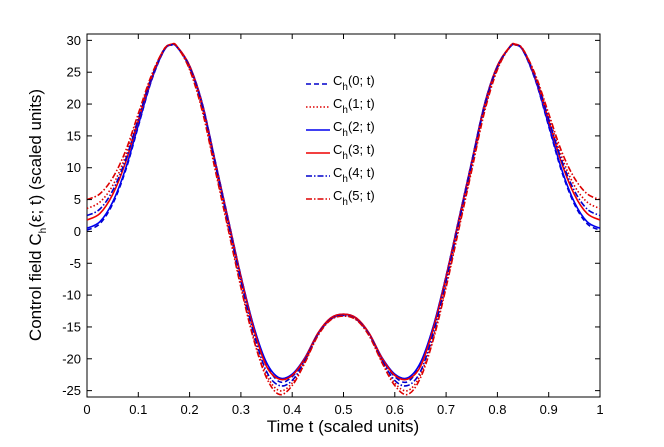 Image resolution: width=664 pixels, height=447 pixels. Describe the element at coordinates (343, 426) in the screenshot. I see `x-axis-label: Time t (scaled units)` at that location.